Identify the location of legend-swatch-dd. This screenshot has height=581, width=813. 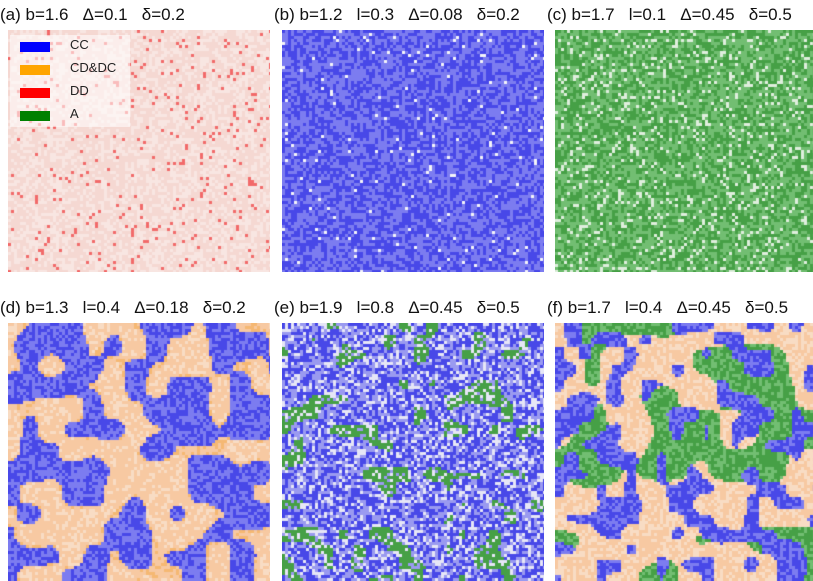
(35, 93).